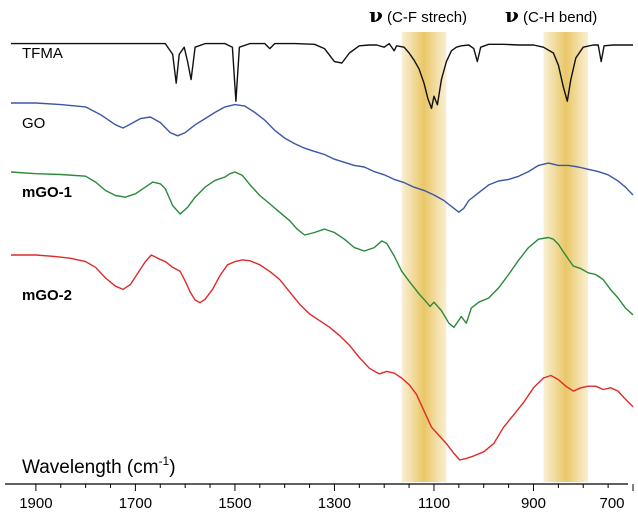  Describe the element at coordinates (135, 503) in the screenshot. I see `x-tick-label: 1700` at that location.